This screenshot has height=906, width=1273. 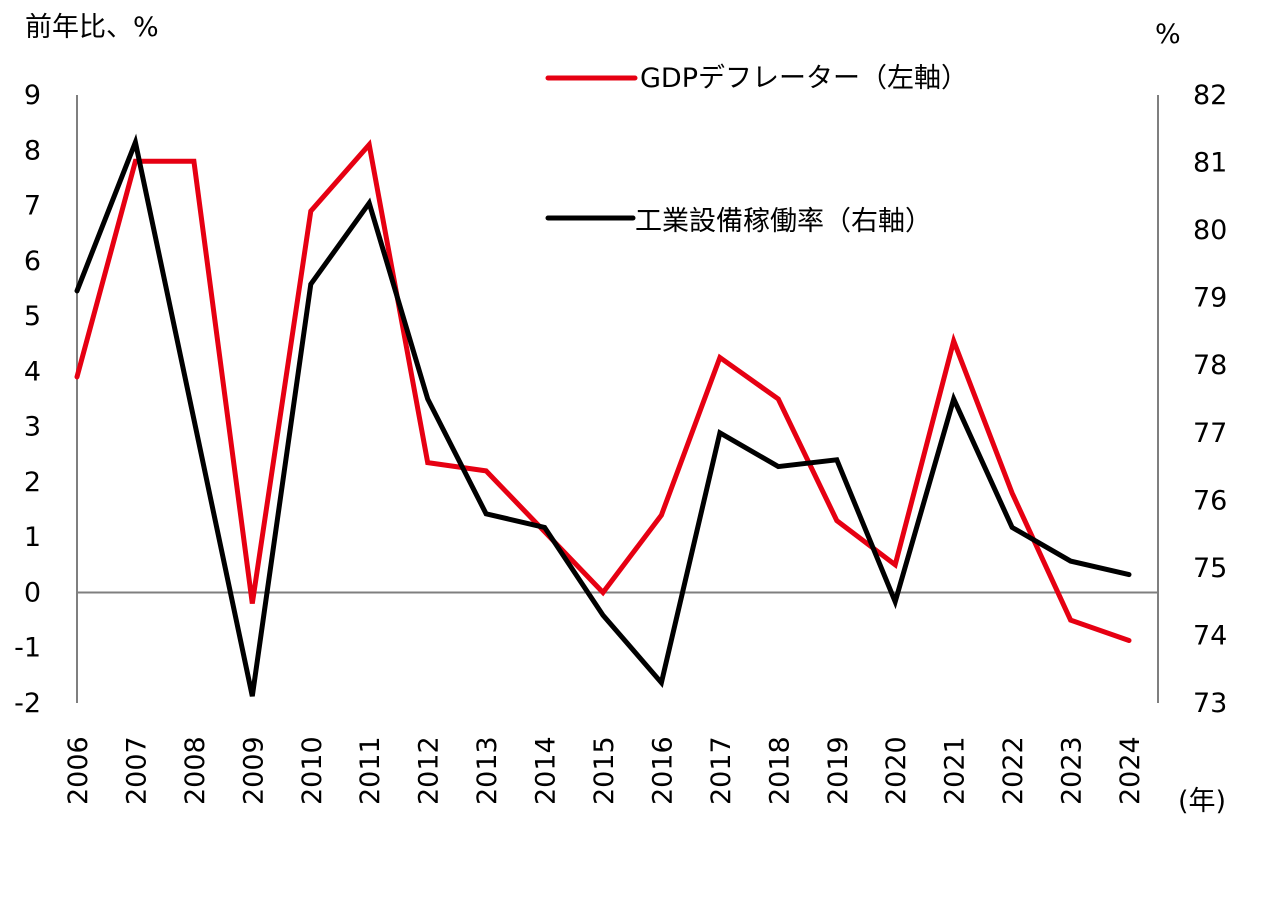 What do you see at coordinates (32, 427) in the screenshot?
I see `left-tick-label: 3` at bounding box center [32, 427].